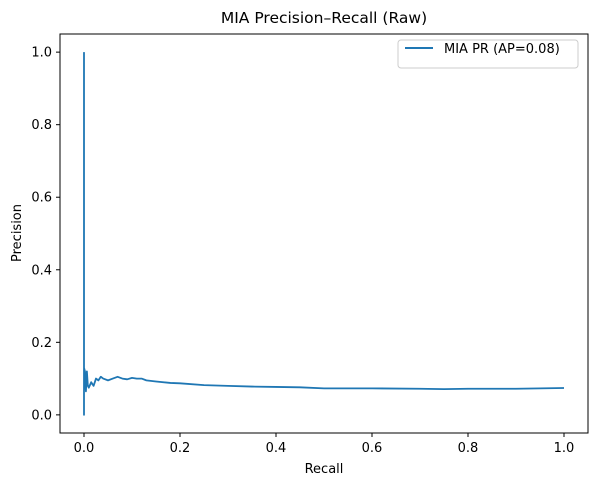 This screenshot has width=590, height=490. Describe the element at coordinates (41, 415) in the screenshot. I see `y-tick-label: 0.0` at that location.